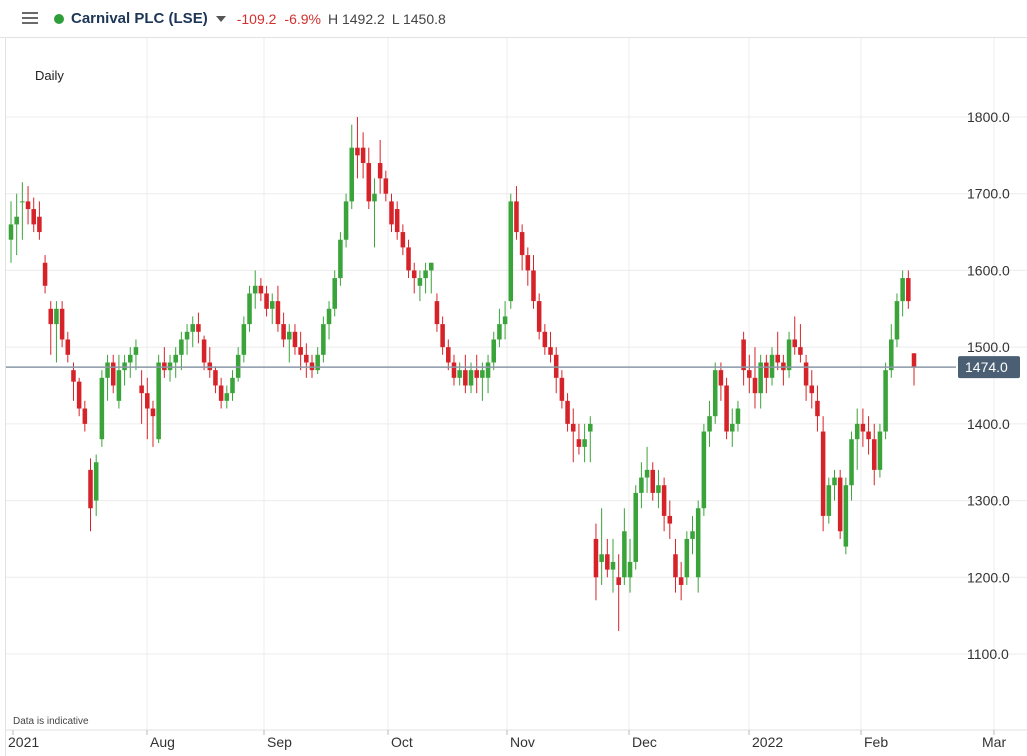  What do you see at coordinates (256, 18) in the screenshot?
I see `price-change: -109.2` at bounding box center [256, 18].